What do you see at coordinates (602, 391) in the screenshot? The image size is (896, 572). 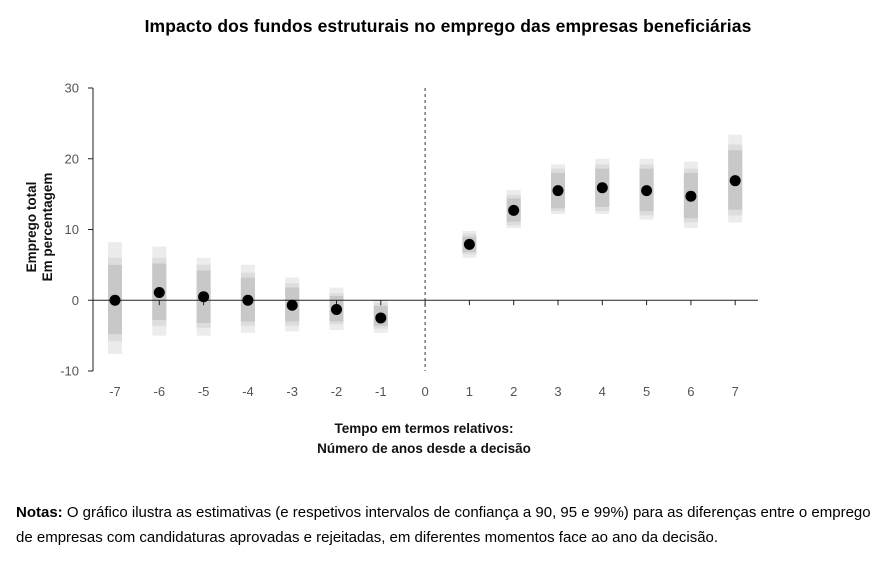 I see `x-tick-label: 4` at bounding box center [602, 391].